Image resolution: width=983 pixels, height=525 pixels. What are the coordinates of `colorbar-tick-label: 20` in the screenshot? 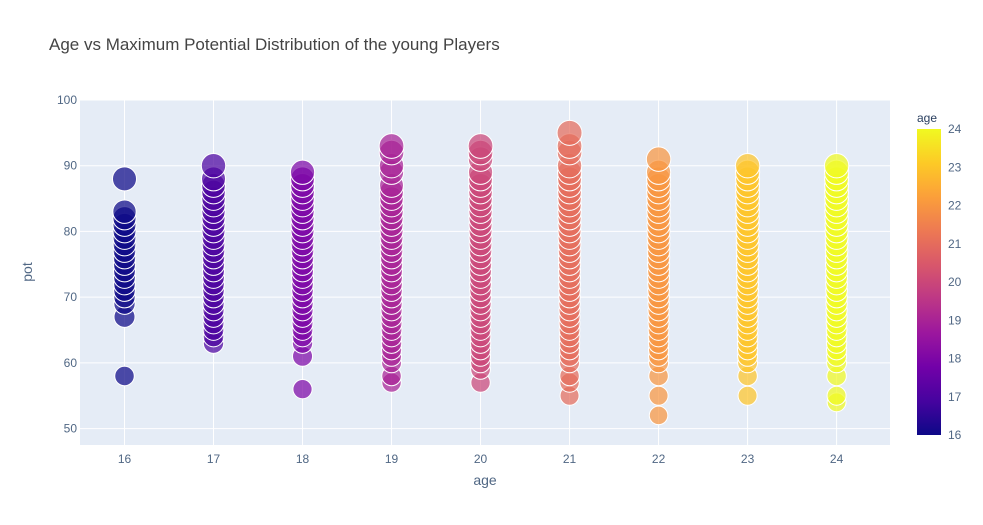 It's located at (955, 282).